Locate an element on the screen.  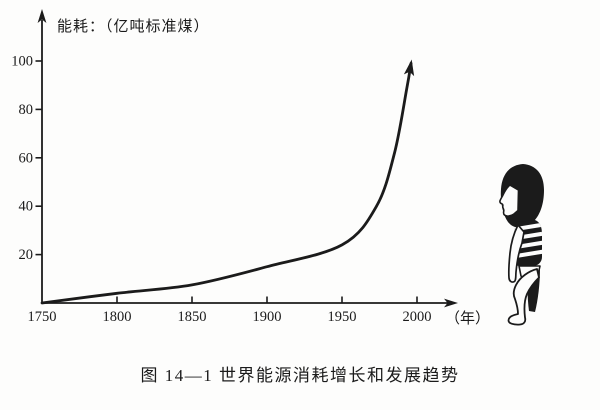
x-tick-label: 1800 is located at coordinates (117, 317).